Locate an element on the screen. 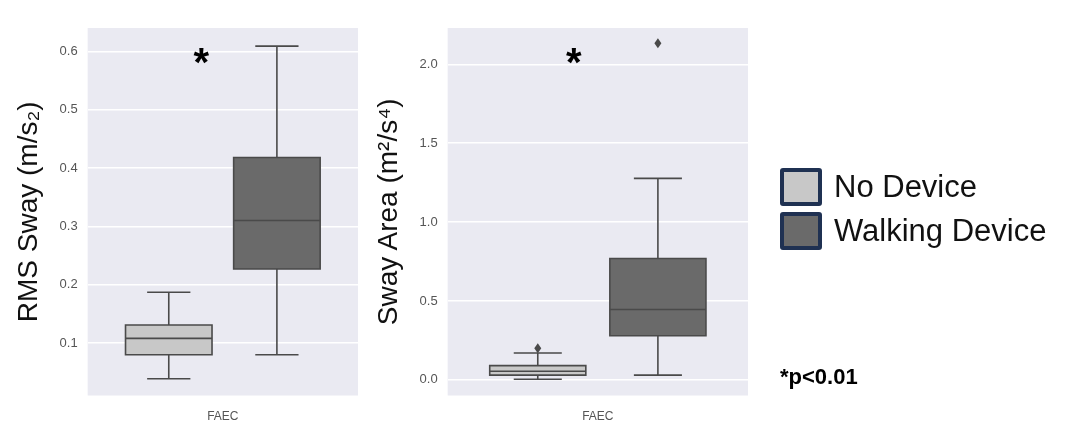 The image size is (1087, 447). y-tick-label: 0.2 is located at coordinates (68, 284).